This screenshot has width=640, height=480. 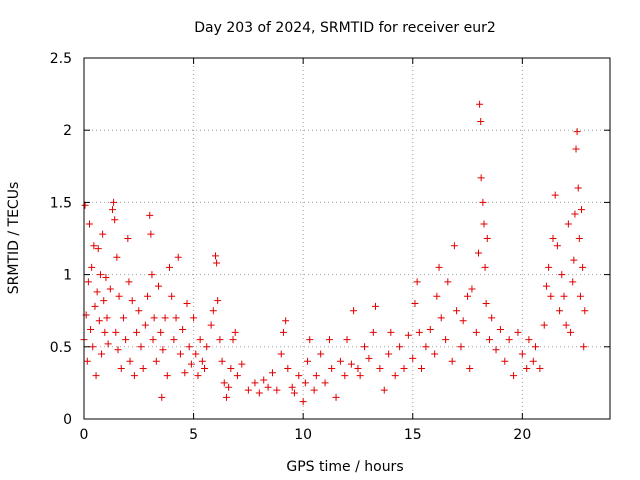 I want to click on x-axis-label: GPS time / hours, so click(x=344, y=467).